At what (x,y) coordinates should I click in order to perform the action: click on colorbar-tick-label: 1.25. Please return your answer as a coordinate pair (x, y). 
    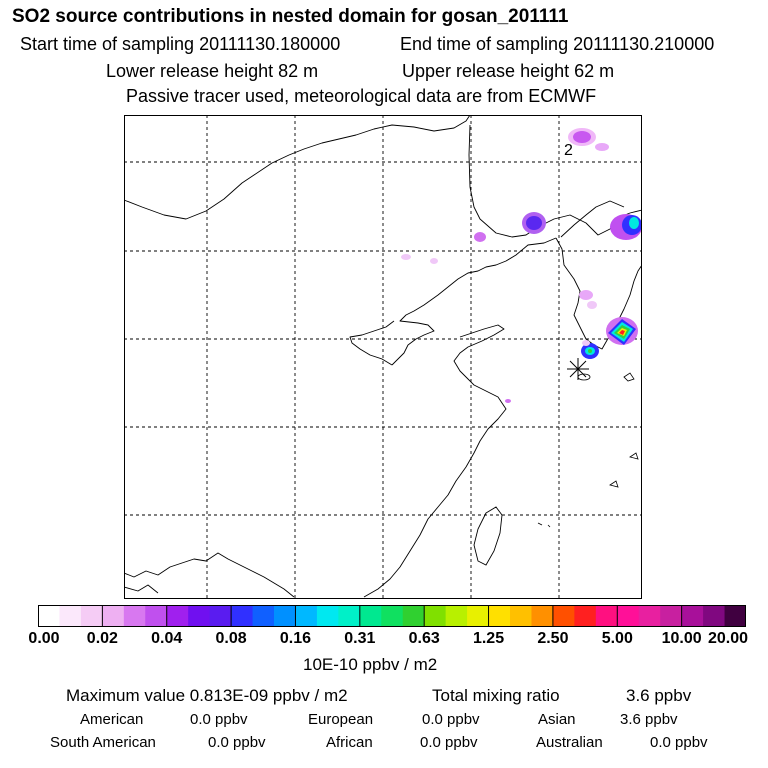
    Looking at the image, I should click on (488, 638).